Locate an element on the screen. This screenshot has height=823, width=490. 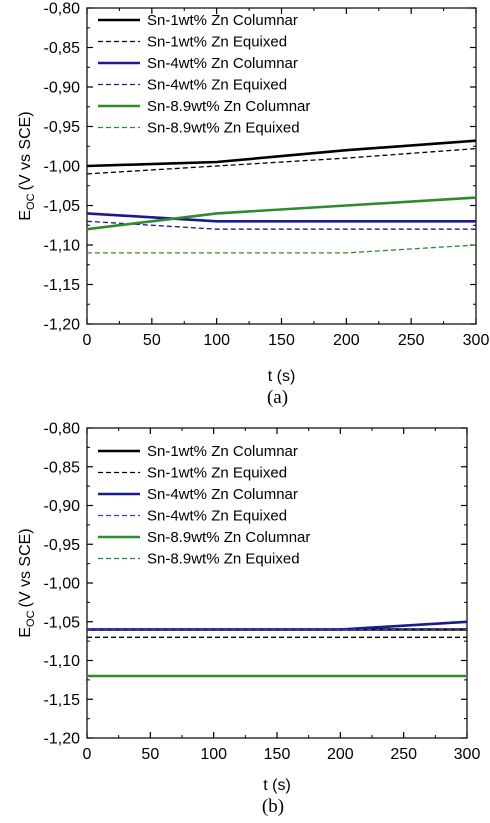
panel-caption: (a) is located at coordinates (277, 397).